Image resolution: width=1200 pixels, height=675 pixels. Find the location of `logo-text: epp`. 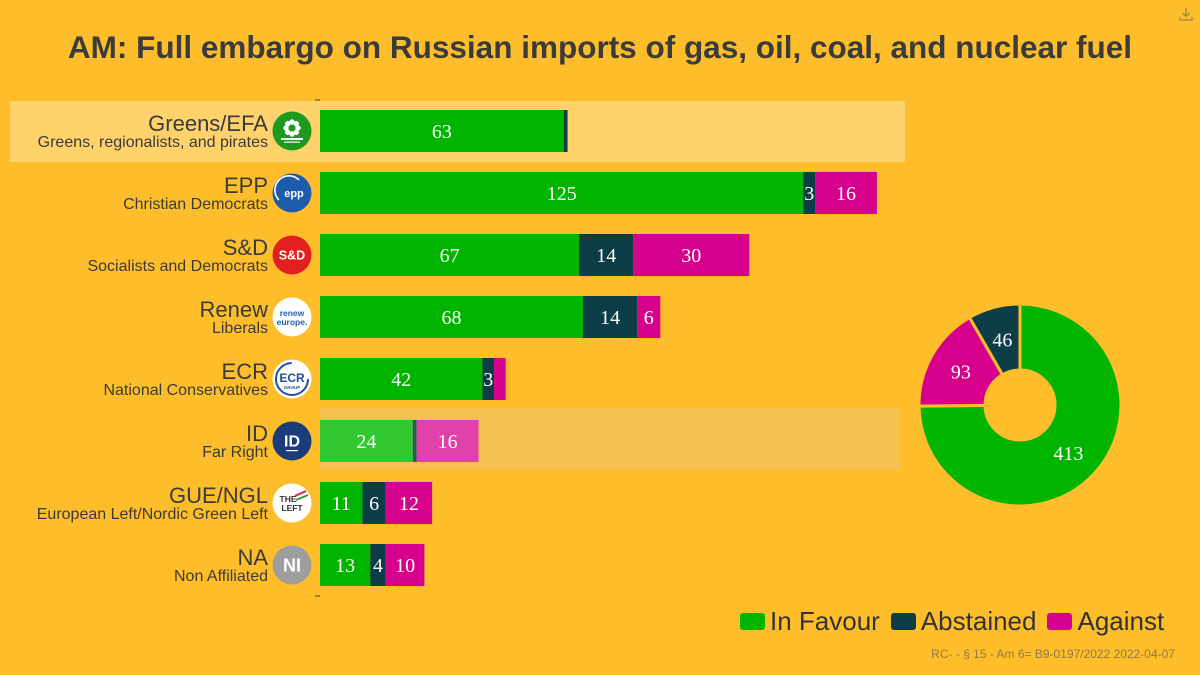

logo-text: epp is located at coordinates (294, 194).